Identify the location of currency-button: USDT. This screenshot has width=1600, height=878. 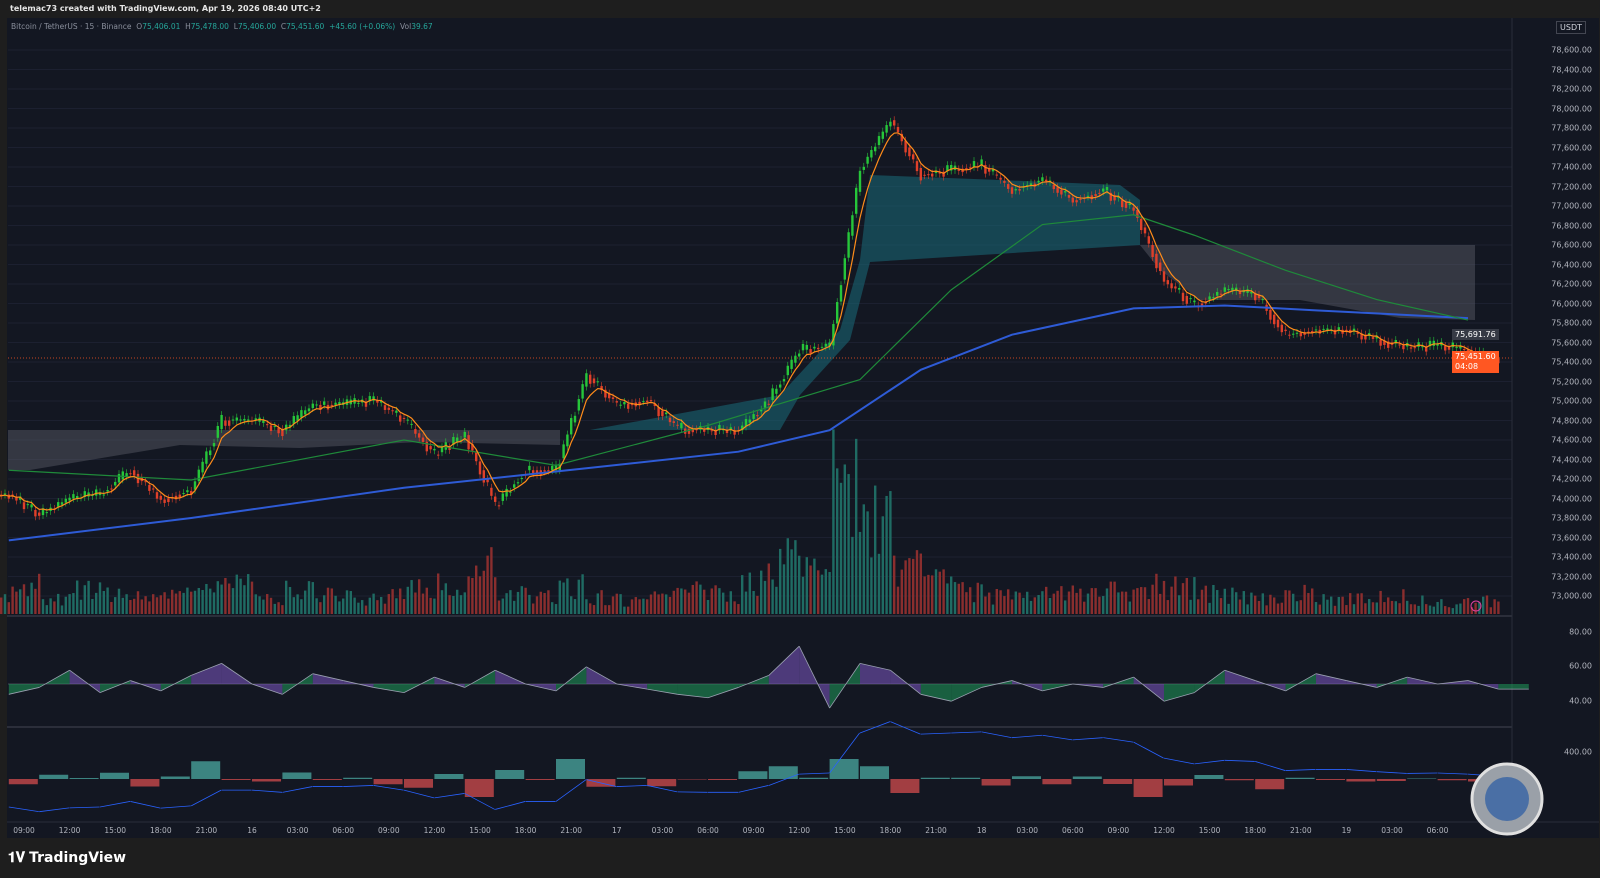
(1571, 27).